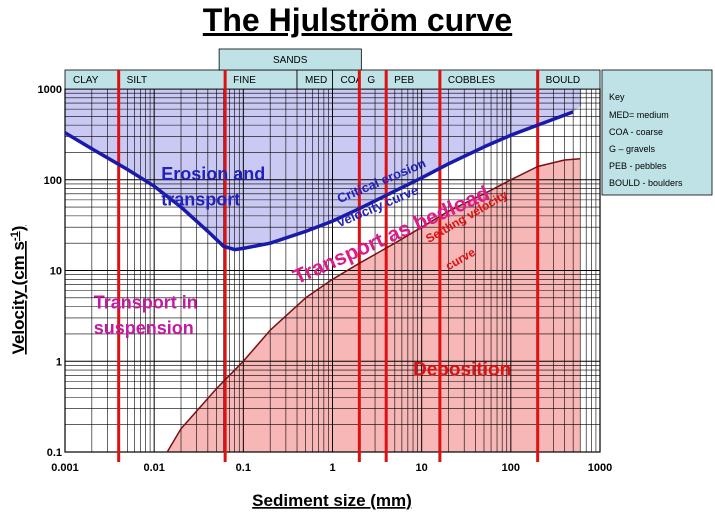 The width and height of the screenshot is (715, 514). I want to click on annotation-label: Deposition, so click(462, 369).